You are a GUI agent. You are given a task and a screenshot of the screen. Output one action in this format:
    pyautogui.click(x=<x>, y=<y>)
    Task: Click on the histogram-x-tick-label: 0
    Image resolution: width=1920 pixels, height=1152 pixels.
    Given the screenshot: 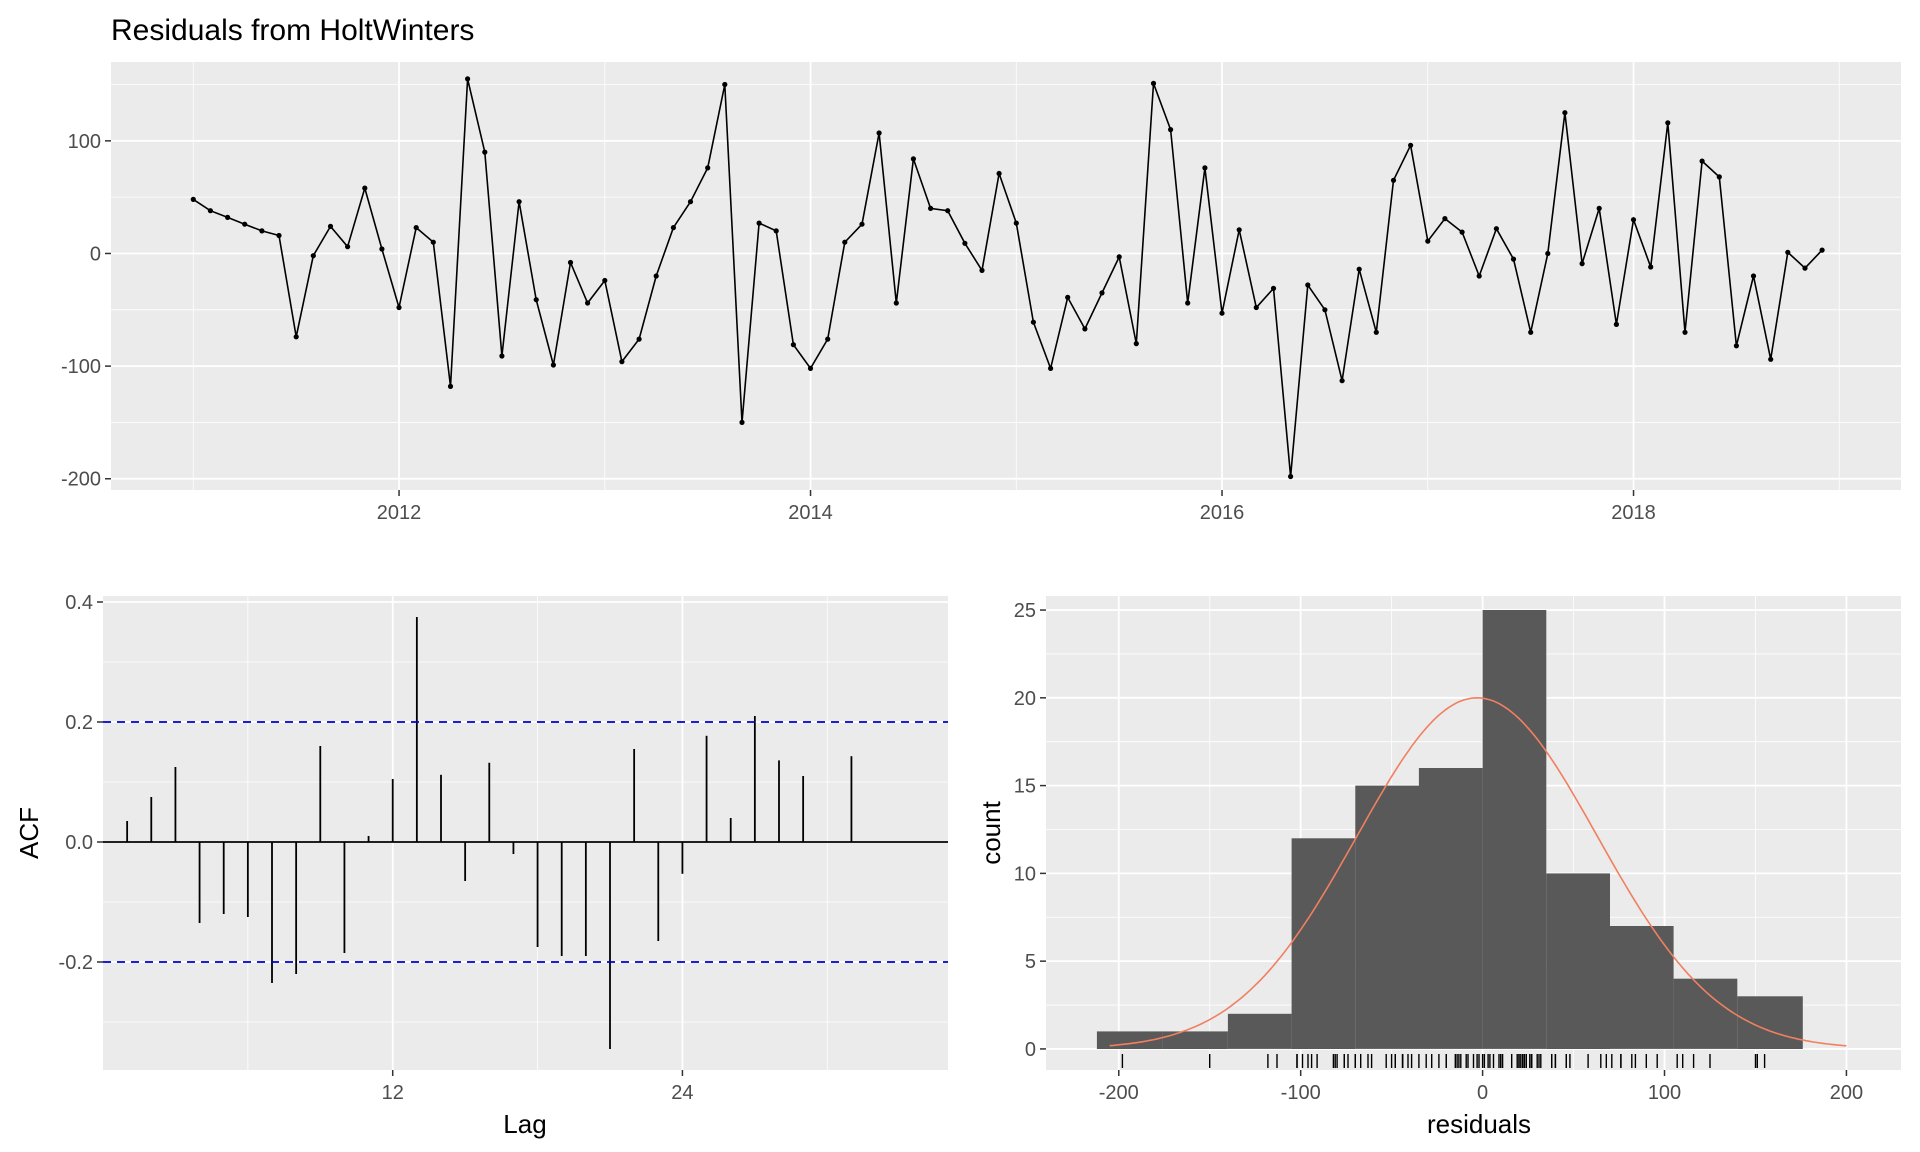 What is the action you would take?
    pyautogui.click(x=1482, y=1093)
    